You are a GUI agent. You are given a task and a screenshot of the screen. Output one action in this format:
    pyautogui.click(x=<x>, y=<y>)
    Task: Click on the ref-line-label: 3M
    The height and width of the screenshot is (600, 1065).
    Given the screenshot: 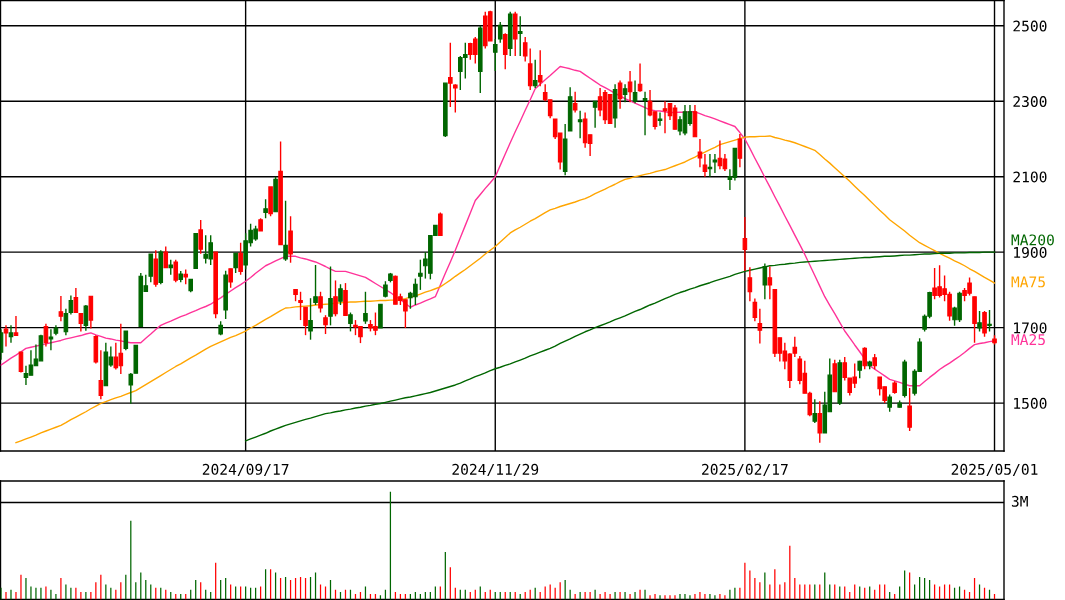 What is the action you would take?
    pyautogui.click(x=1019, y=501)
    